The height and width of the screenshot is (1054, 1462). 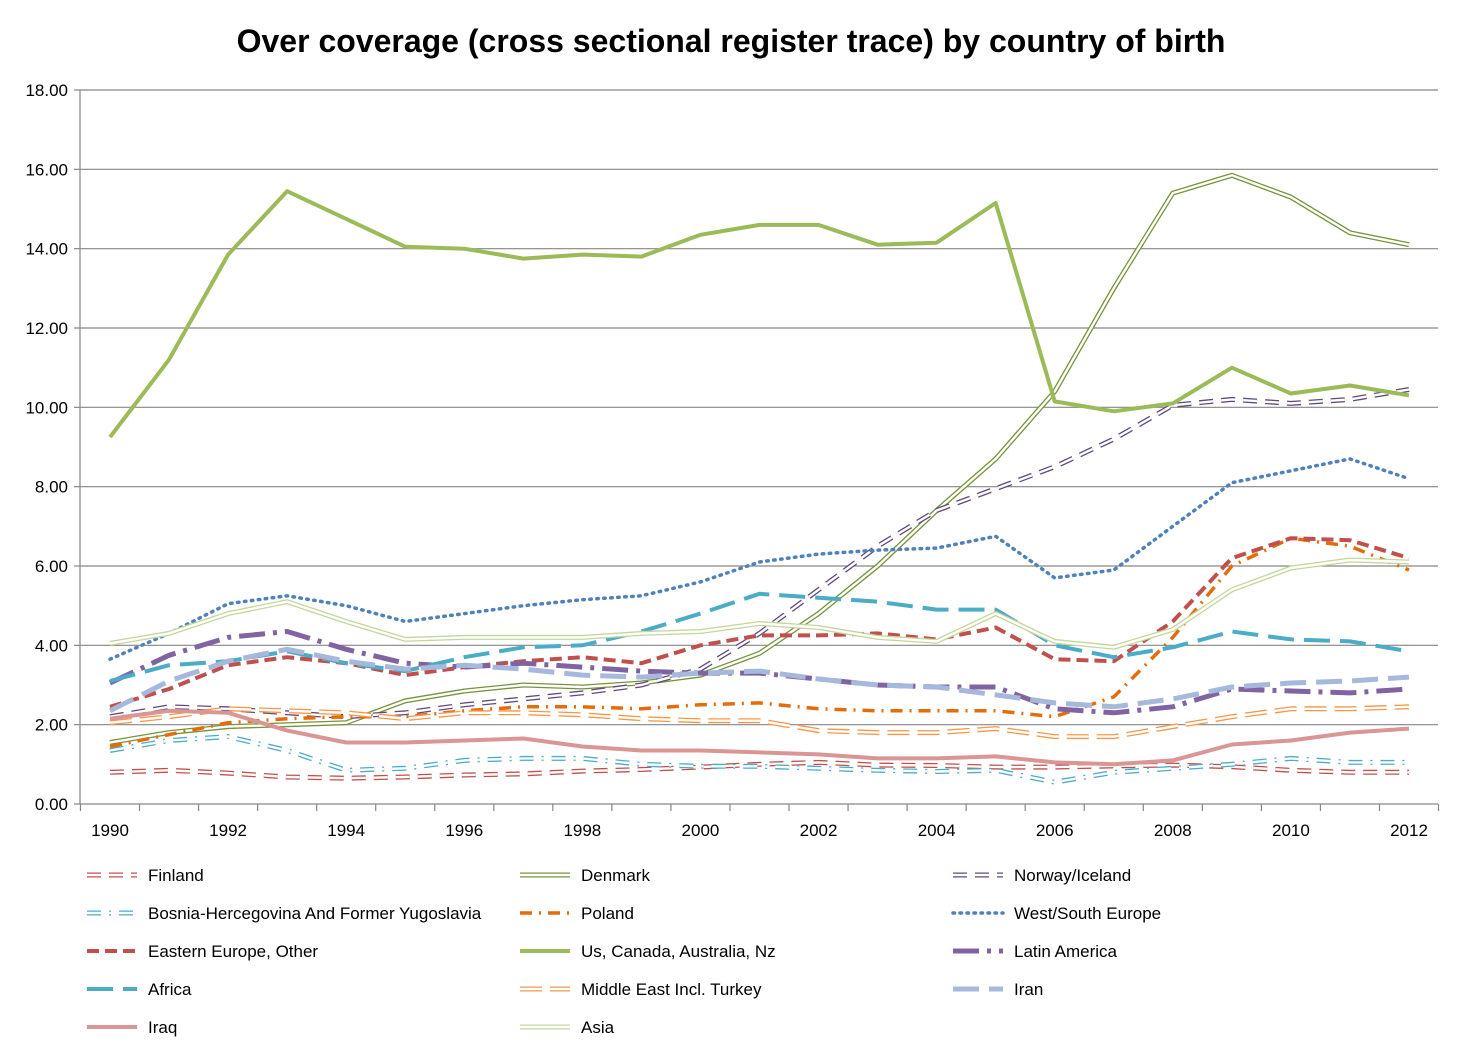 I want to click on legend-item-bosnia-hercegovina-and-former-yugoslavia: Bosnia-Hercegovina And Former Yugoslavia, so click(x=284, y=913).